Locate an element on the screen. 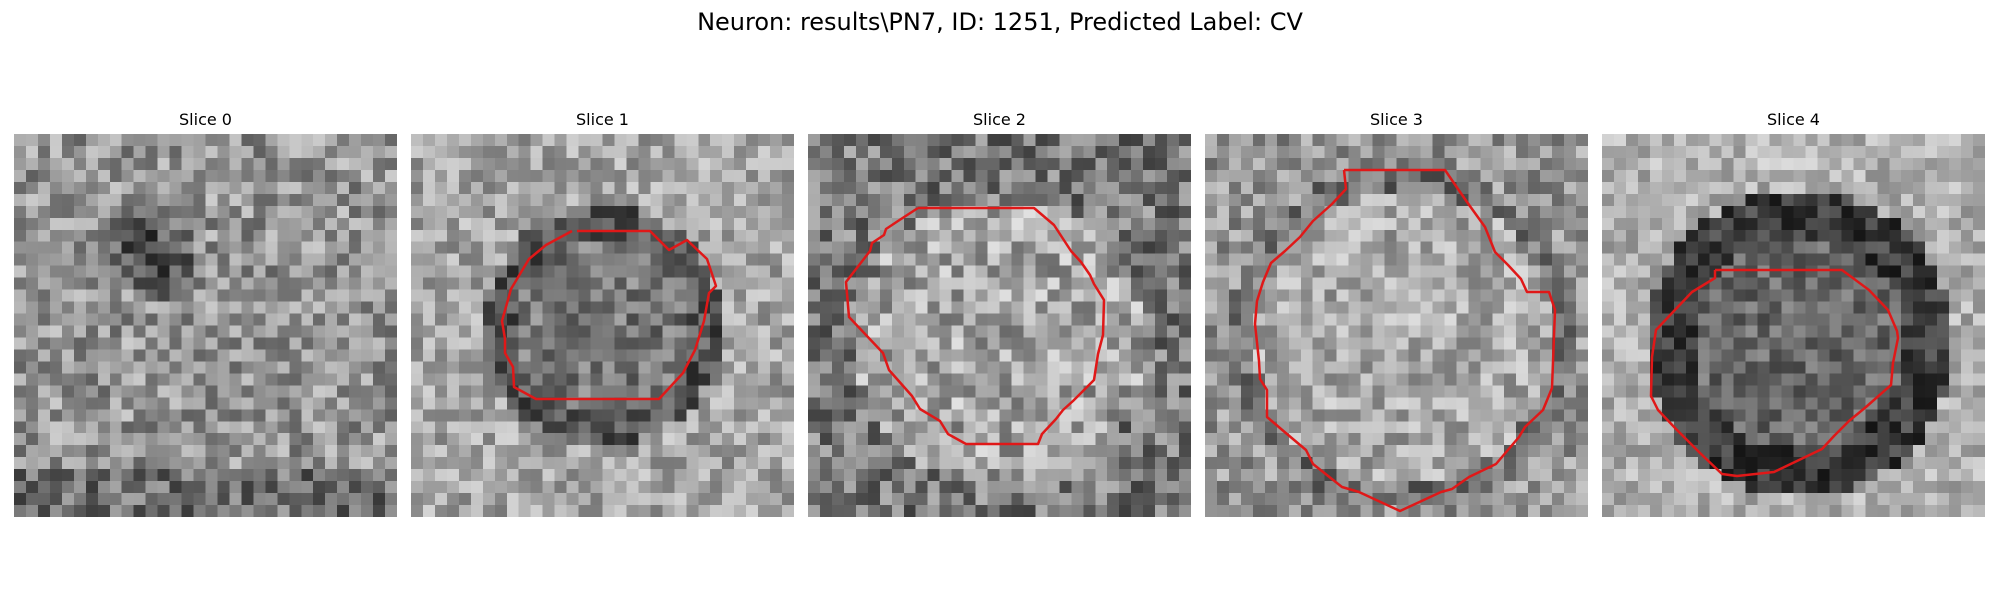 This screenshot has width=2000, height=600. slice-panel-0: Slice 0 is located at coordinates (205, 313).